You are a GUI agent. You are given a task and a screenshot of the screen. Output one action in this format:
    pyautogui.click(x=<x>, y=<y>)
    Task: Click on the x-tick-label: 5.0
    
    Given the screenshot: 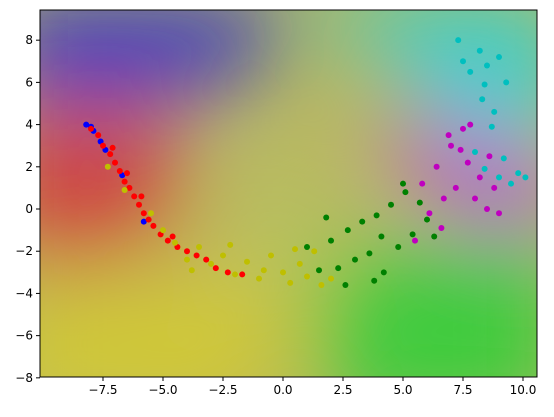 What is the action you would take?
    pyautogui.click(x=402, y=390)
    